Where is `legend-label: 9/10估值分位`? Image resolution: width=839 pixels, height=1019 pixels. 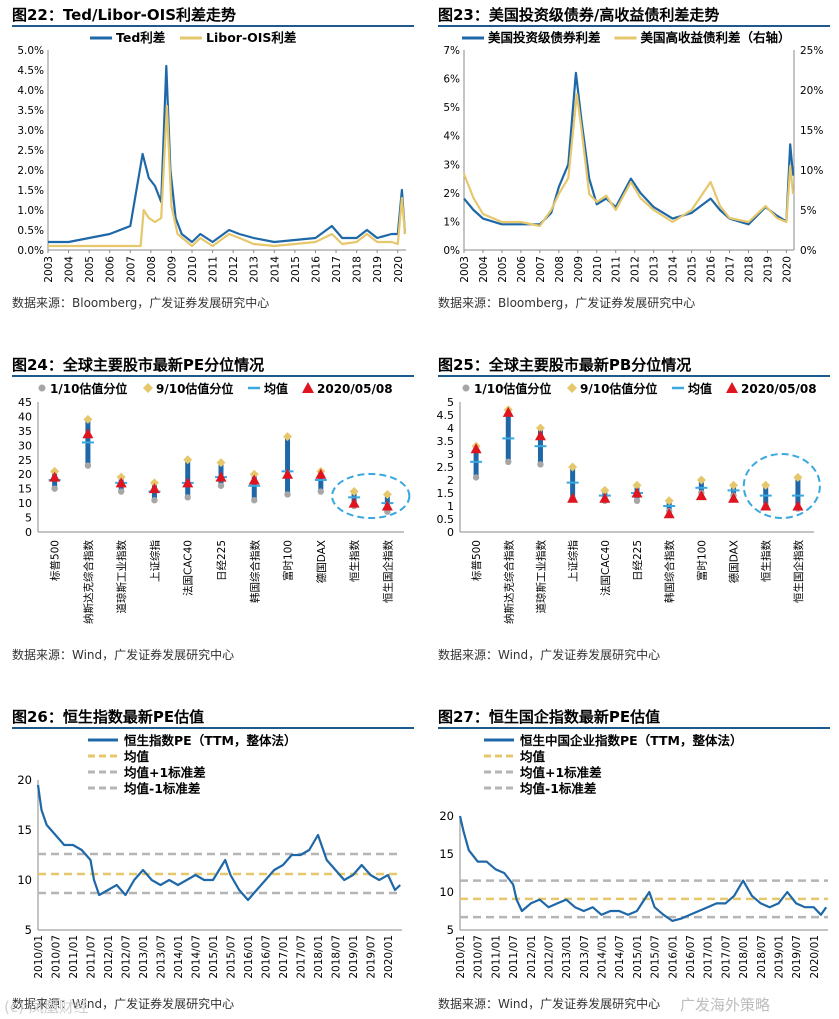
legend-label: 9/10估值分位 is located at coordinates (194, 388).